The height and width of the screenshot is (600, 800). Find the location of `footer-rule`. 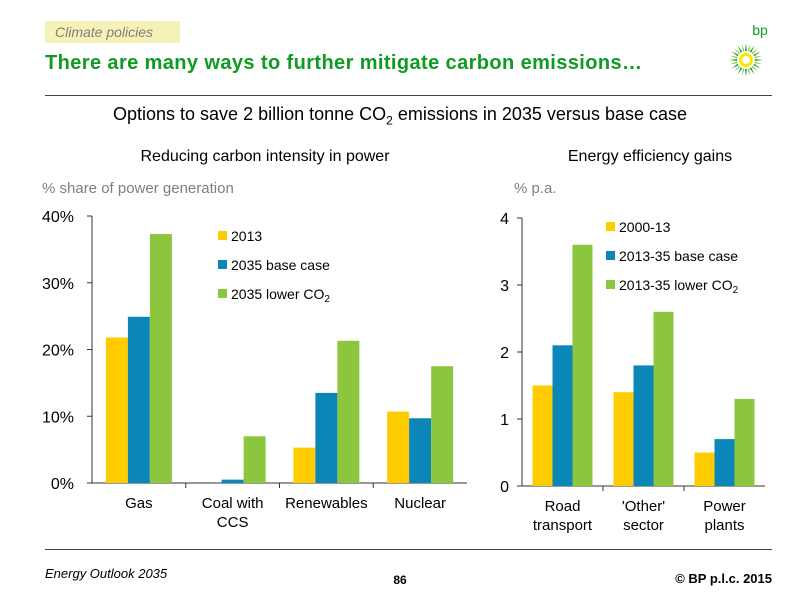

footer-rule is located at coordinates (408, 549).